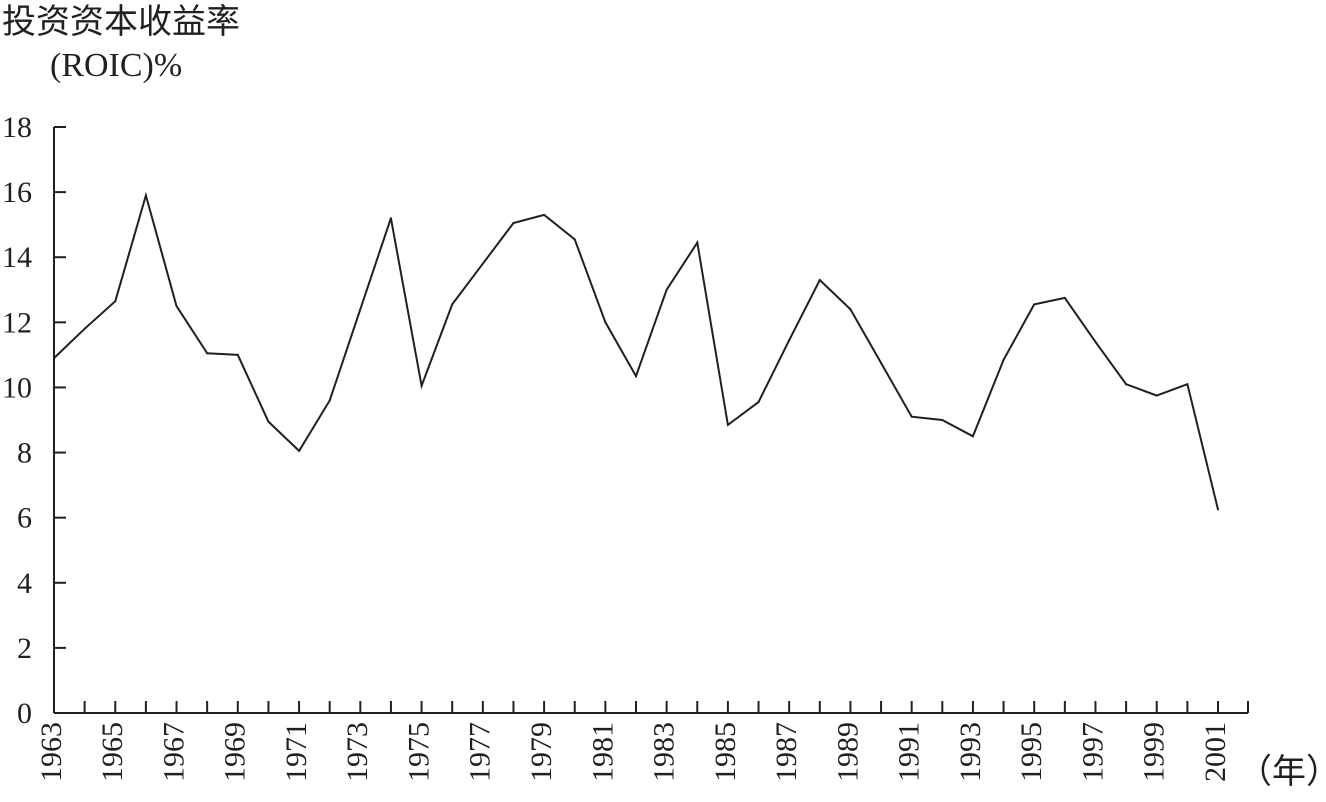  I want to click on x-tick-label: 1971, so click(296, 752).